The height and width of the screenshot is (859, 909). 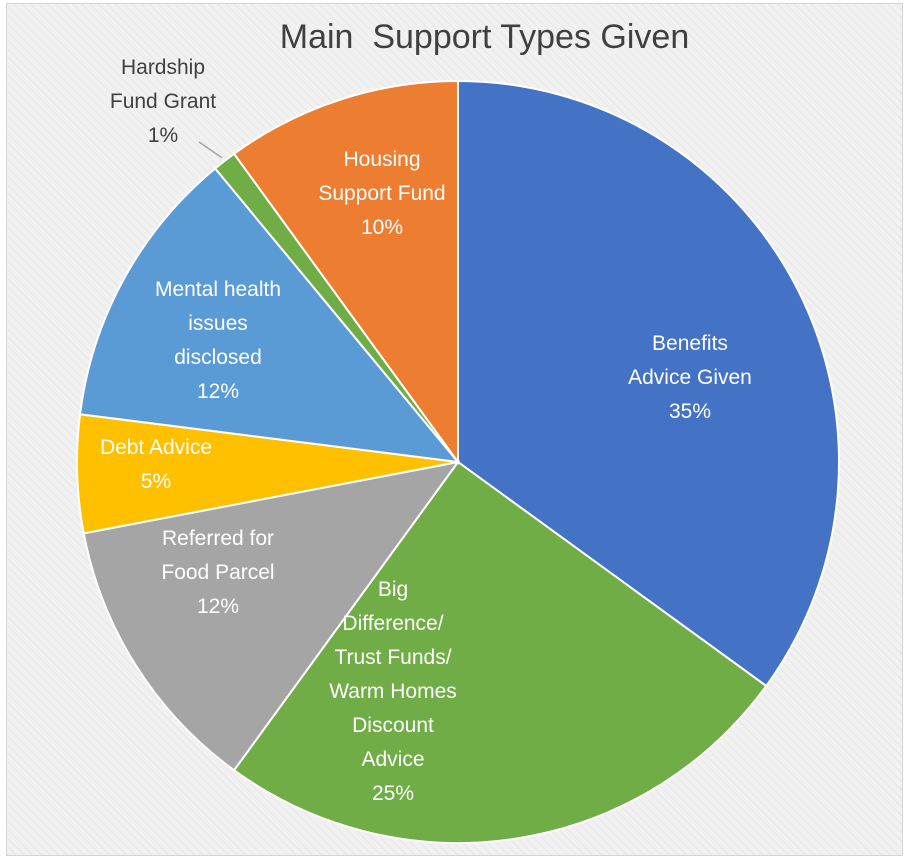 What do you see at coordinates (345, 272) in the screenshot?
I see `pie-slice-housing-support-fund` at bounding box center [345, 272].